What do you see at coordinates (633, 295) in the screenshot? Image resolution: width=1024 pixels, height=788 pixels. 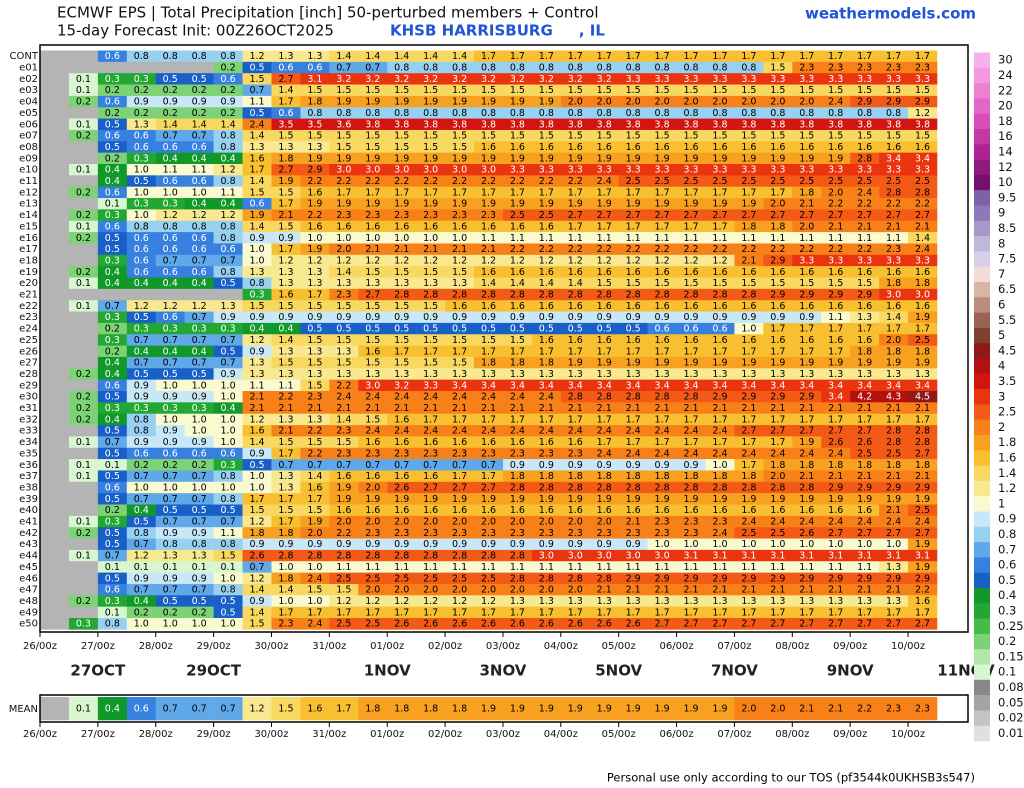 I see `cell-label: 2.8` at bounding box center [633, 295].